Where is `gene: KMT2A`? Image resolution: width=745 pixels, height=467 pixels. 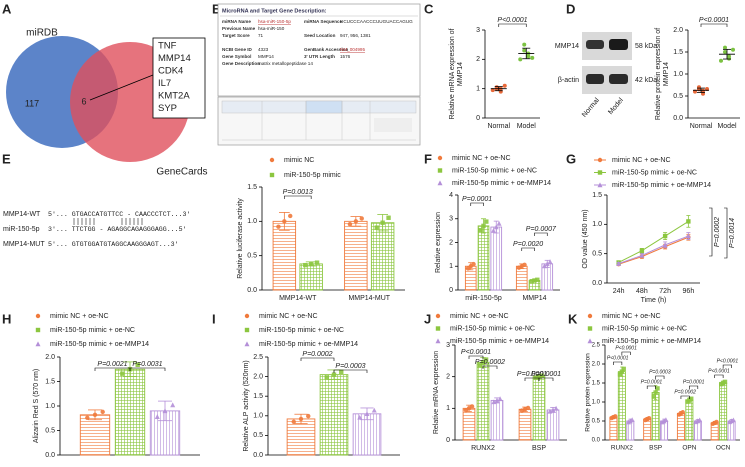
gene: KMT2A is located at coordinates (174, 96).